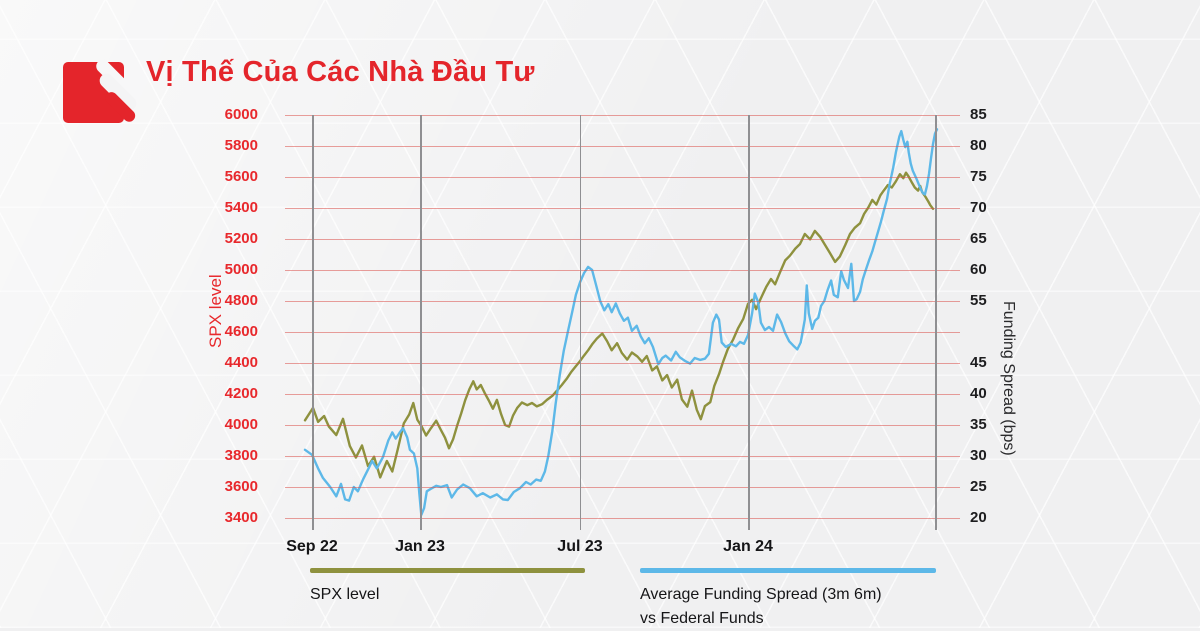 The height and width of the screenshot is (631, 1200). Describe the element at coordinates (978, 486) in the screenshot. I see `right-tick-label: 25` at that location.